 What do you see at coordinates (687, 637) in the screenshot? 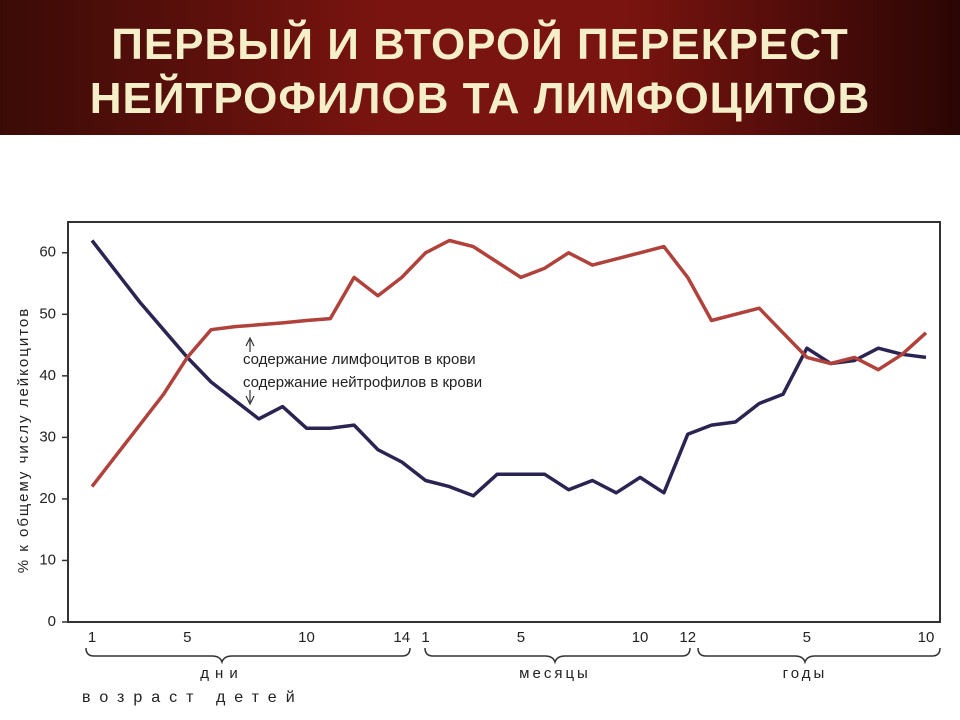
I see `x-tick-label: 12` at bounding box center [687, 637].